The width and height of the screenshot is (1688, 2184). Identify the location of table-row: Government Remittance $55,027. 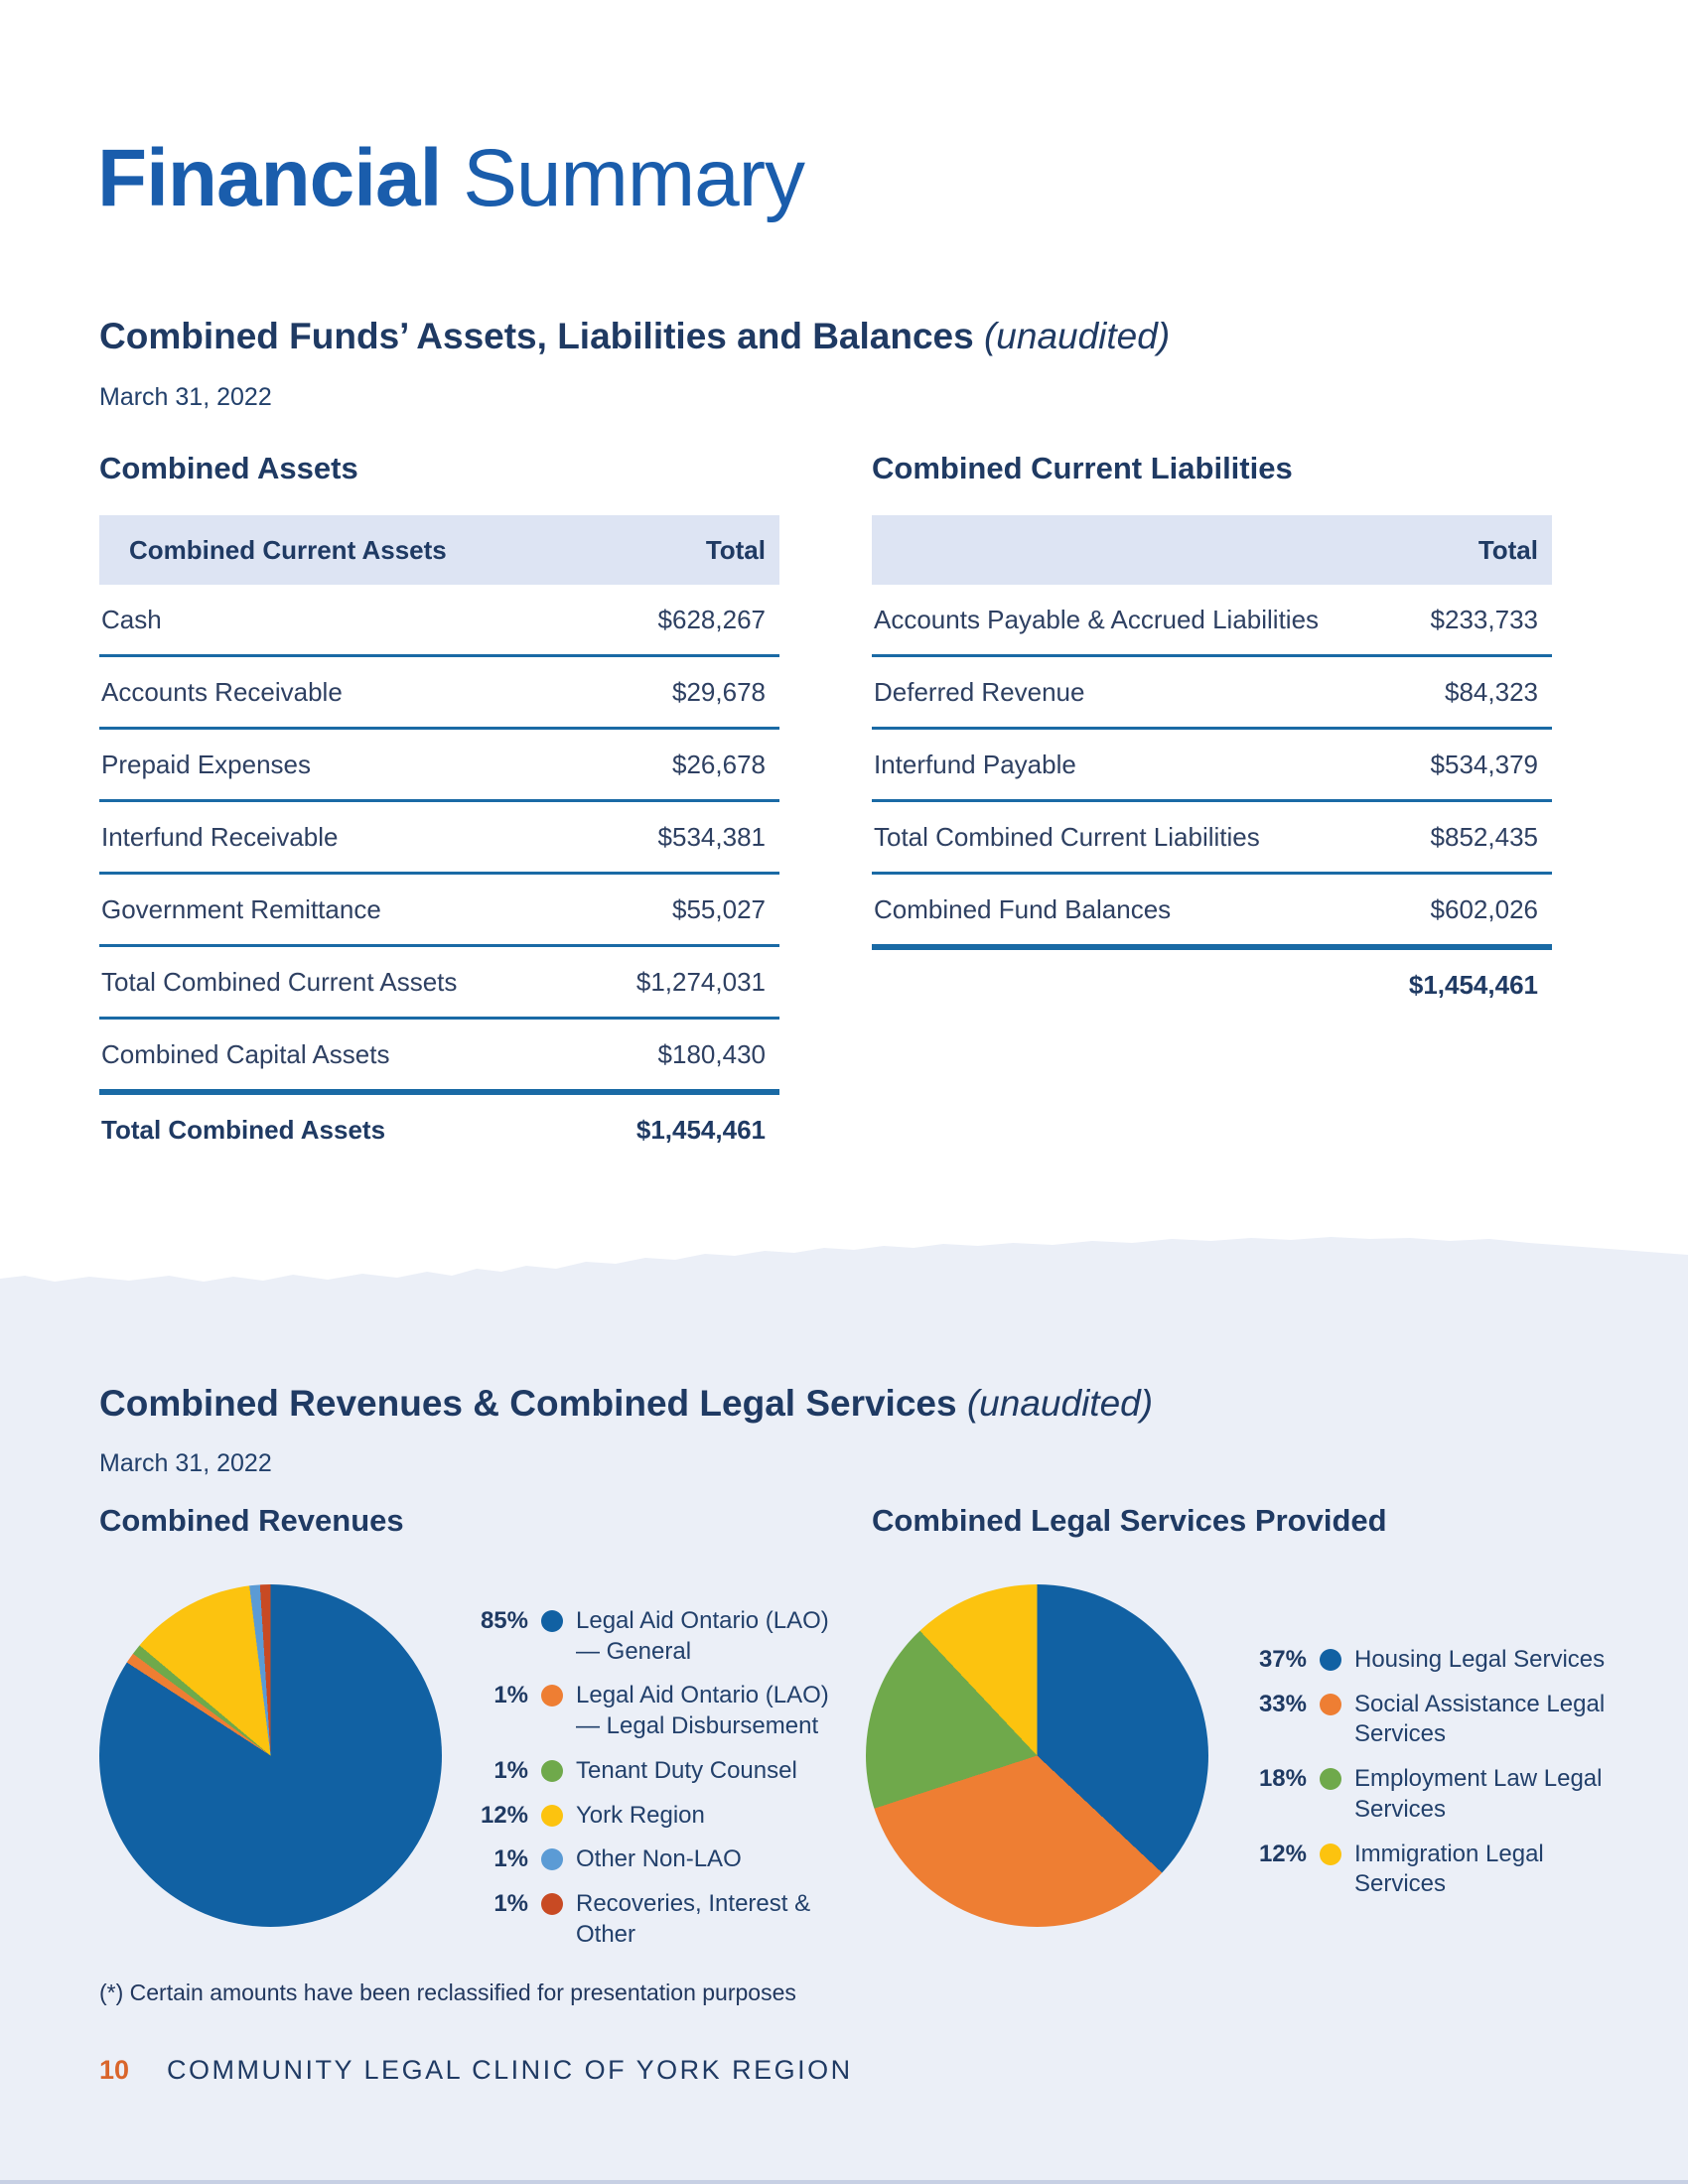
(439, 911).